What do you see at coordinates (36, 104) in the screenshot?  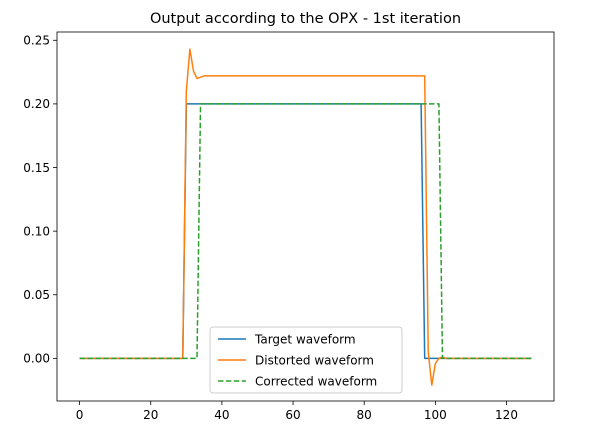 I see `y-tick-label: 0.20` at bounding box center [36, 104].